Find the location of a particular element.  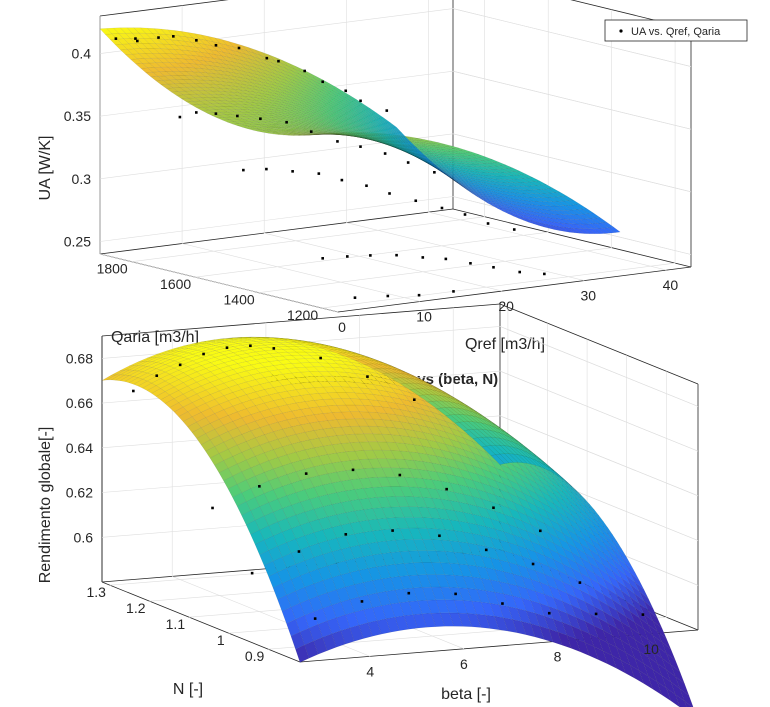

y-tick-label: 1600 is located at coordinates (175, 284).